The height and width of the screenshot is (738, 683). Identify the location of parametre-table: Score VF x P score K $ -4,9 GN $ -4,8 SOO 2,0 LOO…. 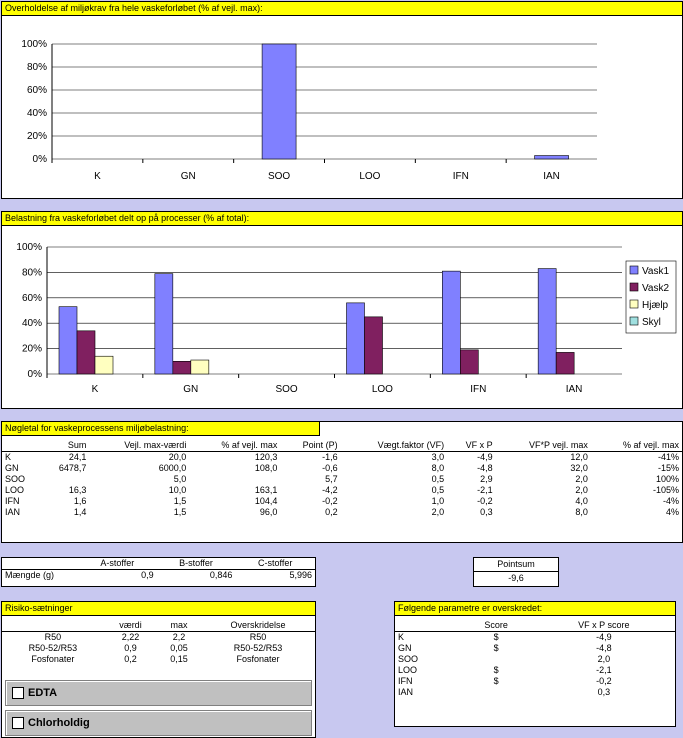
(535, 659).